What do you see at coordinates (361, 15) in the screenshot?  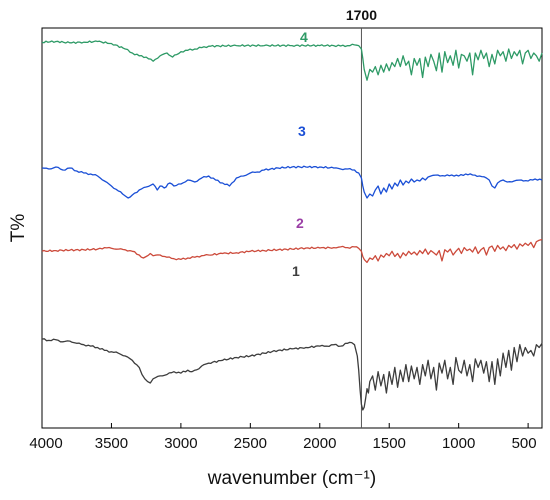 I see `reference-line-label: 1700` at bounding box center [361, 15].